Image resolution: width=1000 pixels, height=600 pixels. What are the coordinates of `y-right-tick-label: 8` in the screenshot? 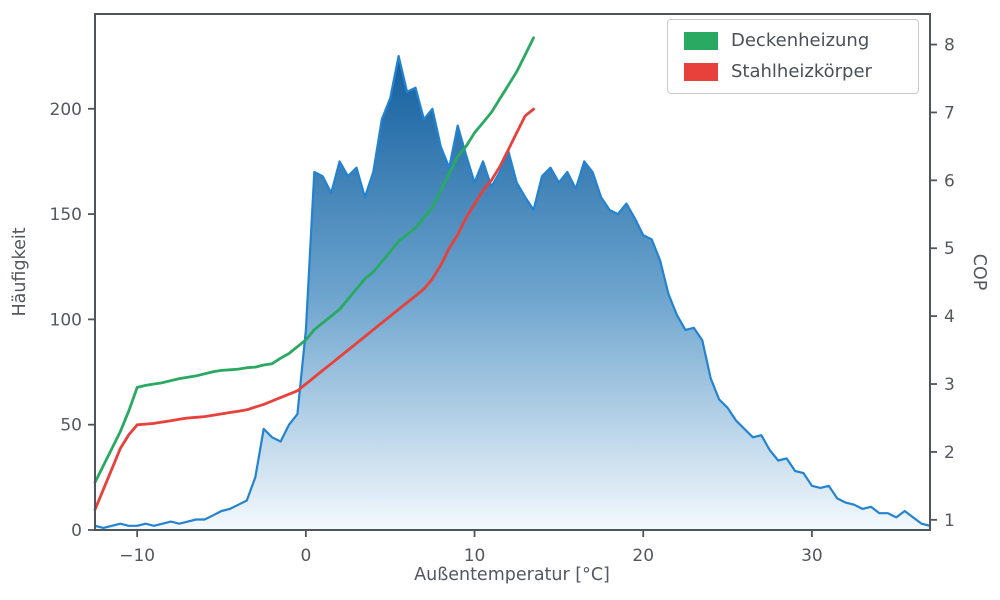 It's located at (949, 46).